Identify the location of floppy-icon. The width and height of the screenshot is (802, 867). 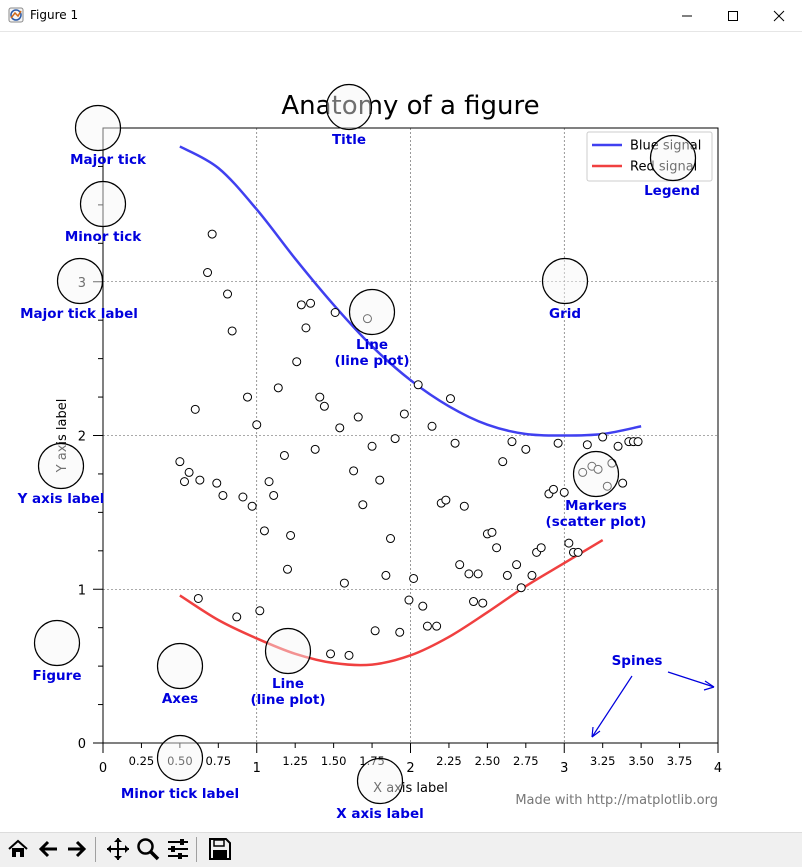
(220, 849).